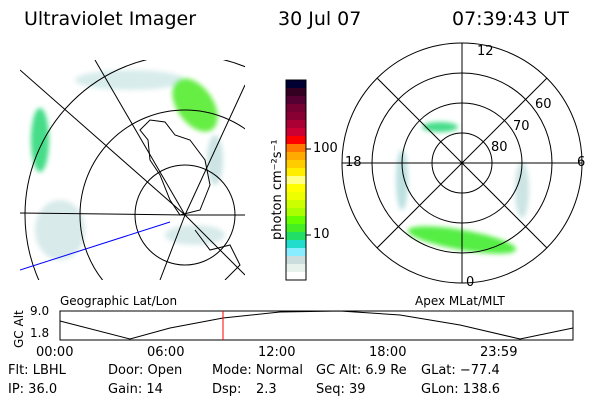 Image resolution: width=600 pixels, height=400 pixels. What do you see at coordinates (277, 189) in the screenshot?
I see `colorbar-label: photon cm⁻²s⁻¹` at bounding box center [277, 189].